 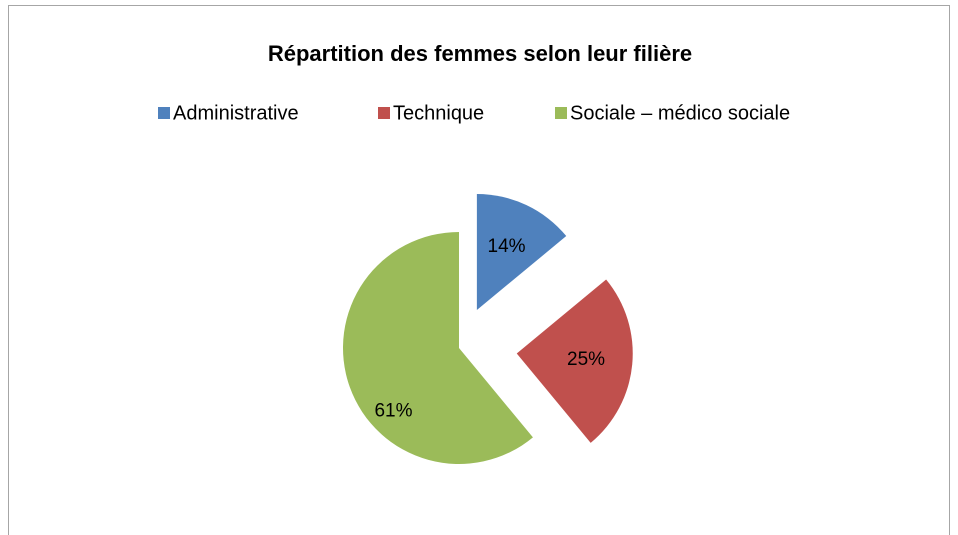 I want to click on legend-label: Sociale – médico sociale, so click(x=680, y=113).